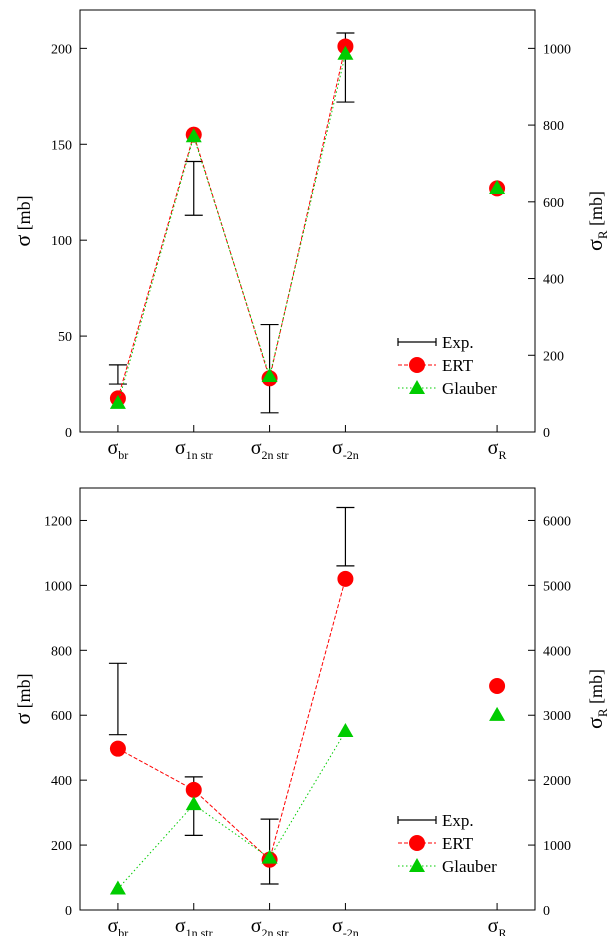 The height and width of the screenshot is (936, 609). Describe the element at coordinates (557, 521) in the screenshot. I see `y2-tick-label: 6000` at that location.